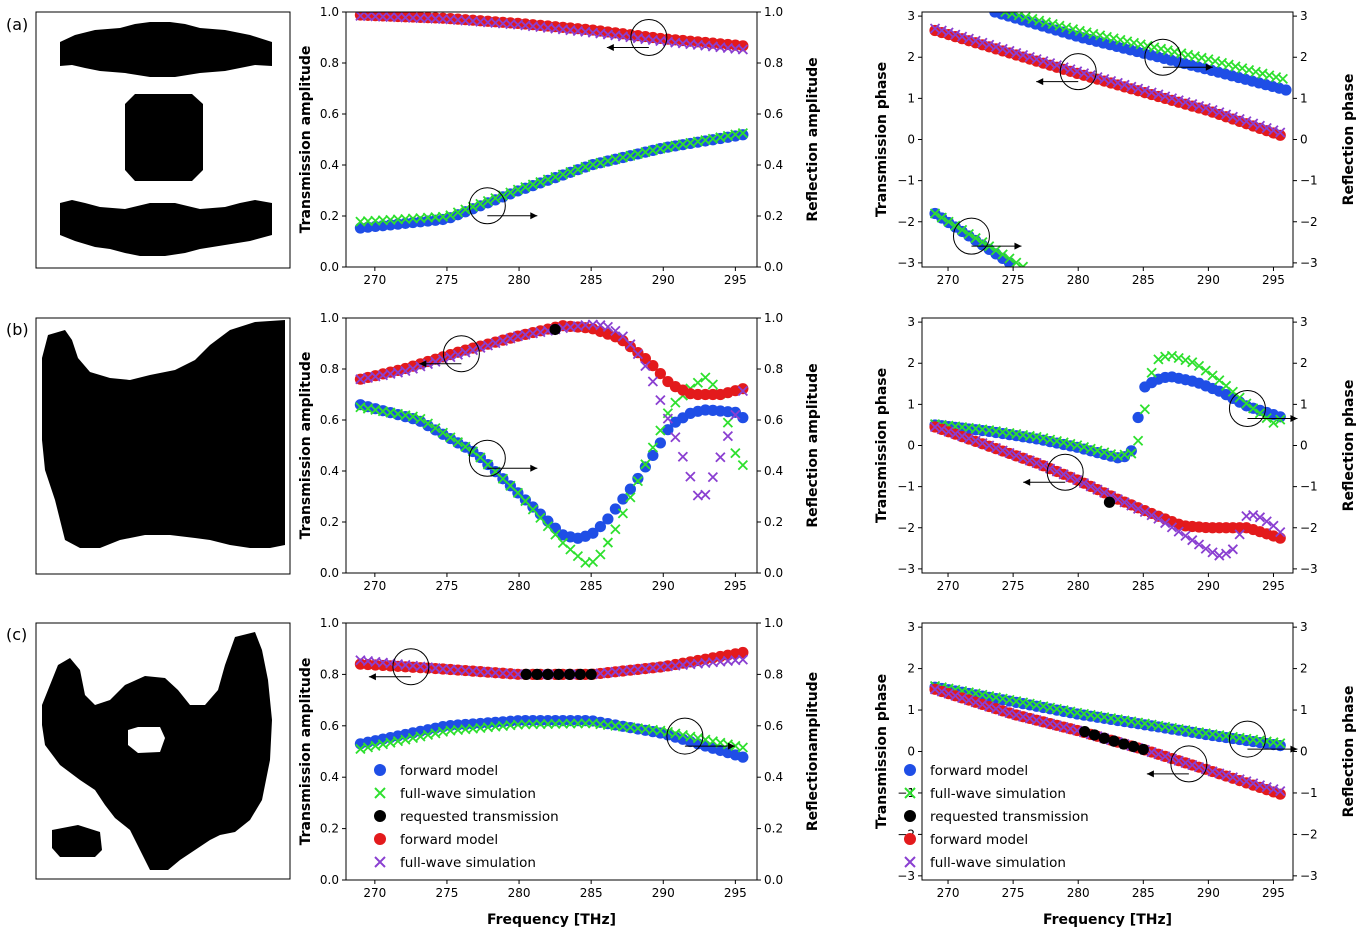 The width and height of the screenshot is (1372, 938). What do you see at coordinates (911, 363) in the screenshot?
I see `y-tick-label-left: 2` at bounding box center [911, 363].